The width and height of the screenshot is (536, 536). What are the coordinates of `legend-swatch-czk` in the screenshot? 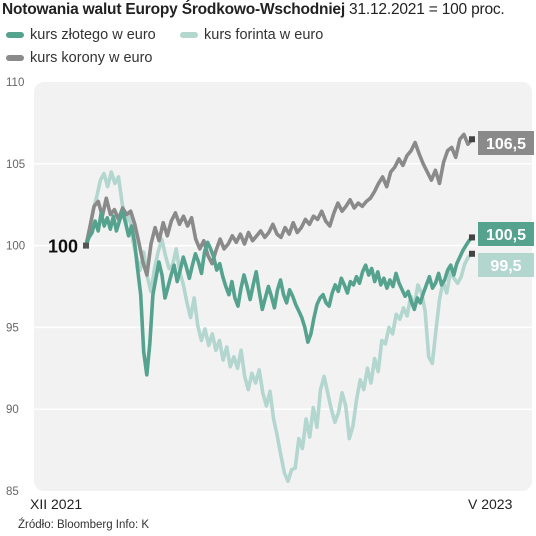 It's located at (15, 58).